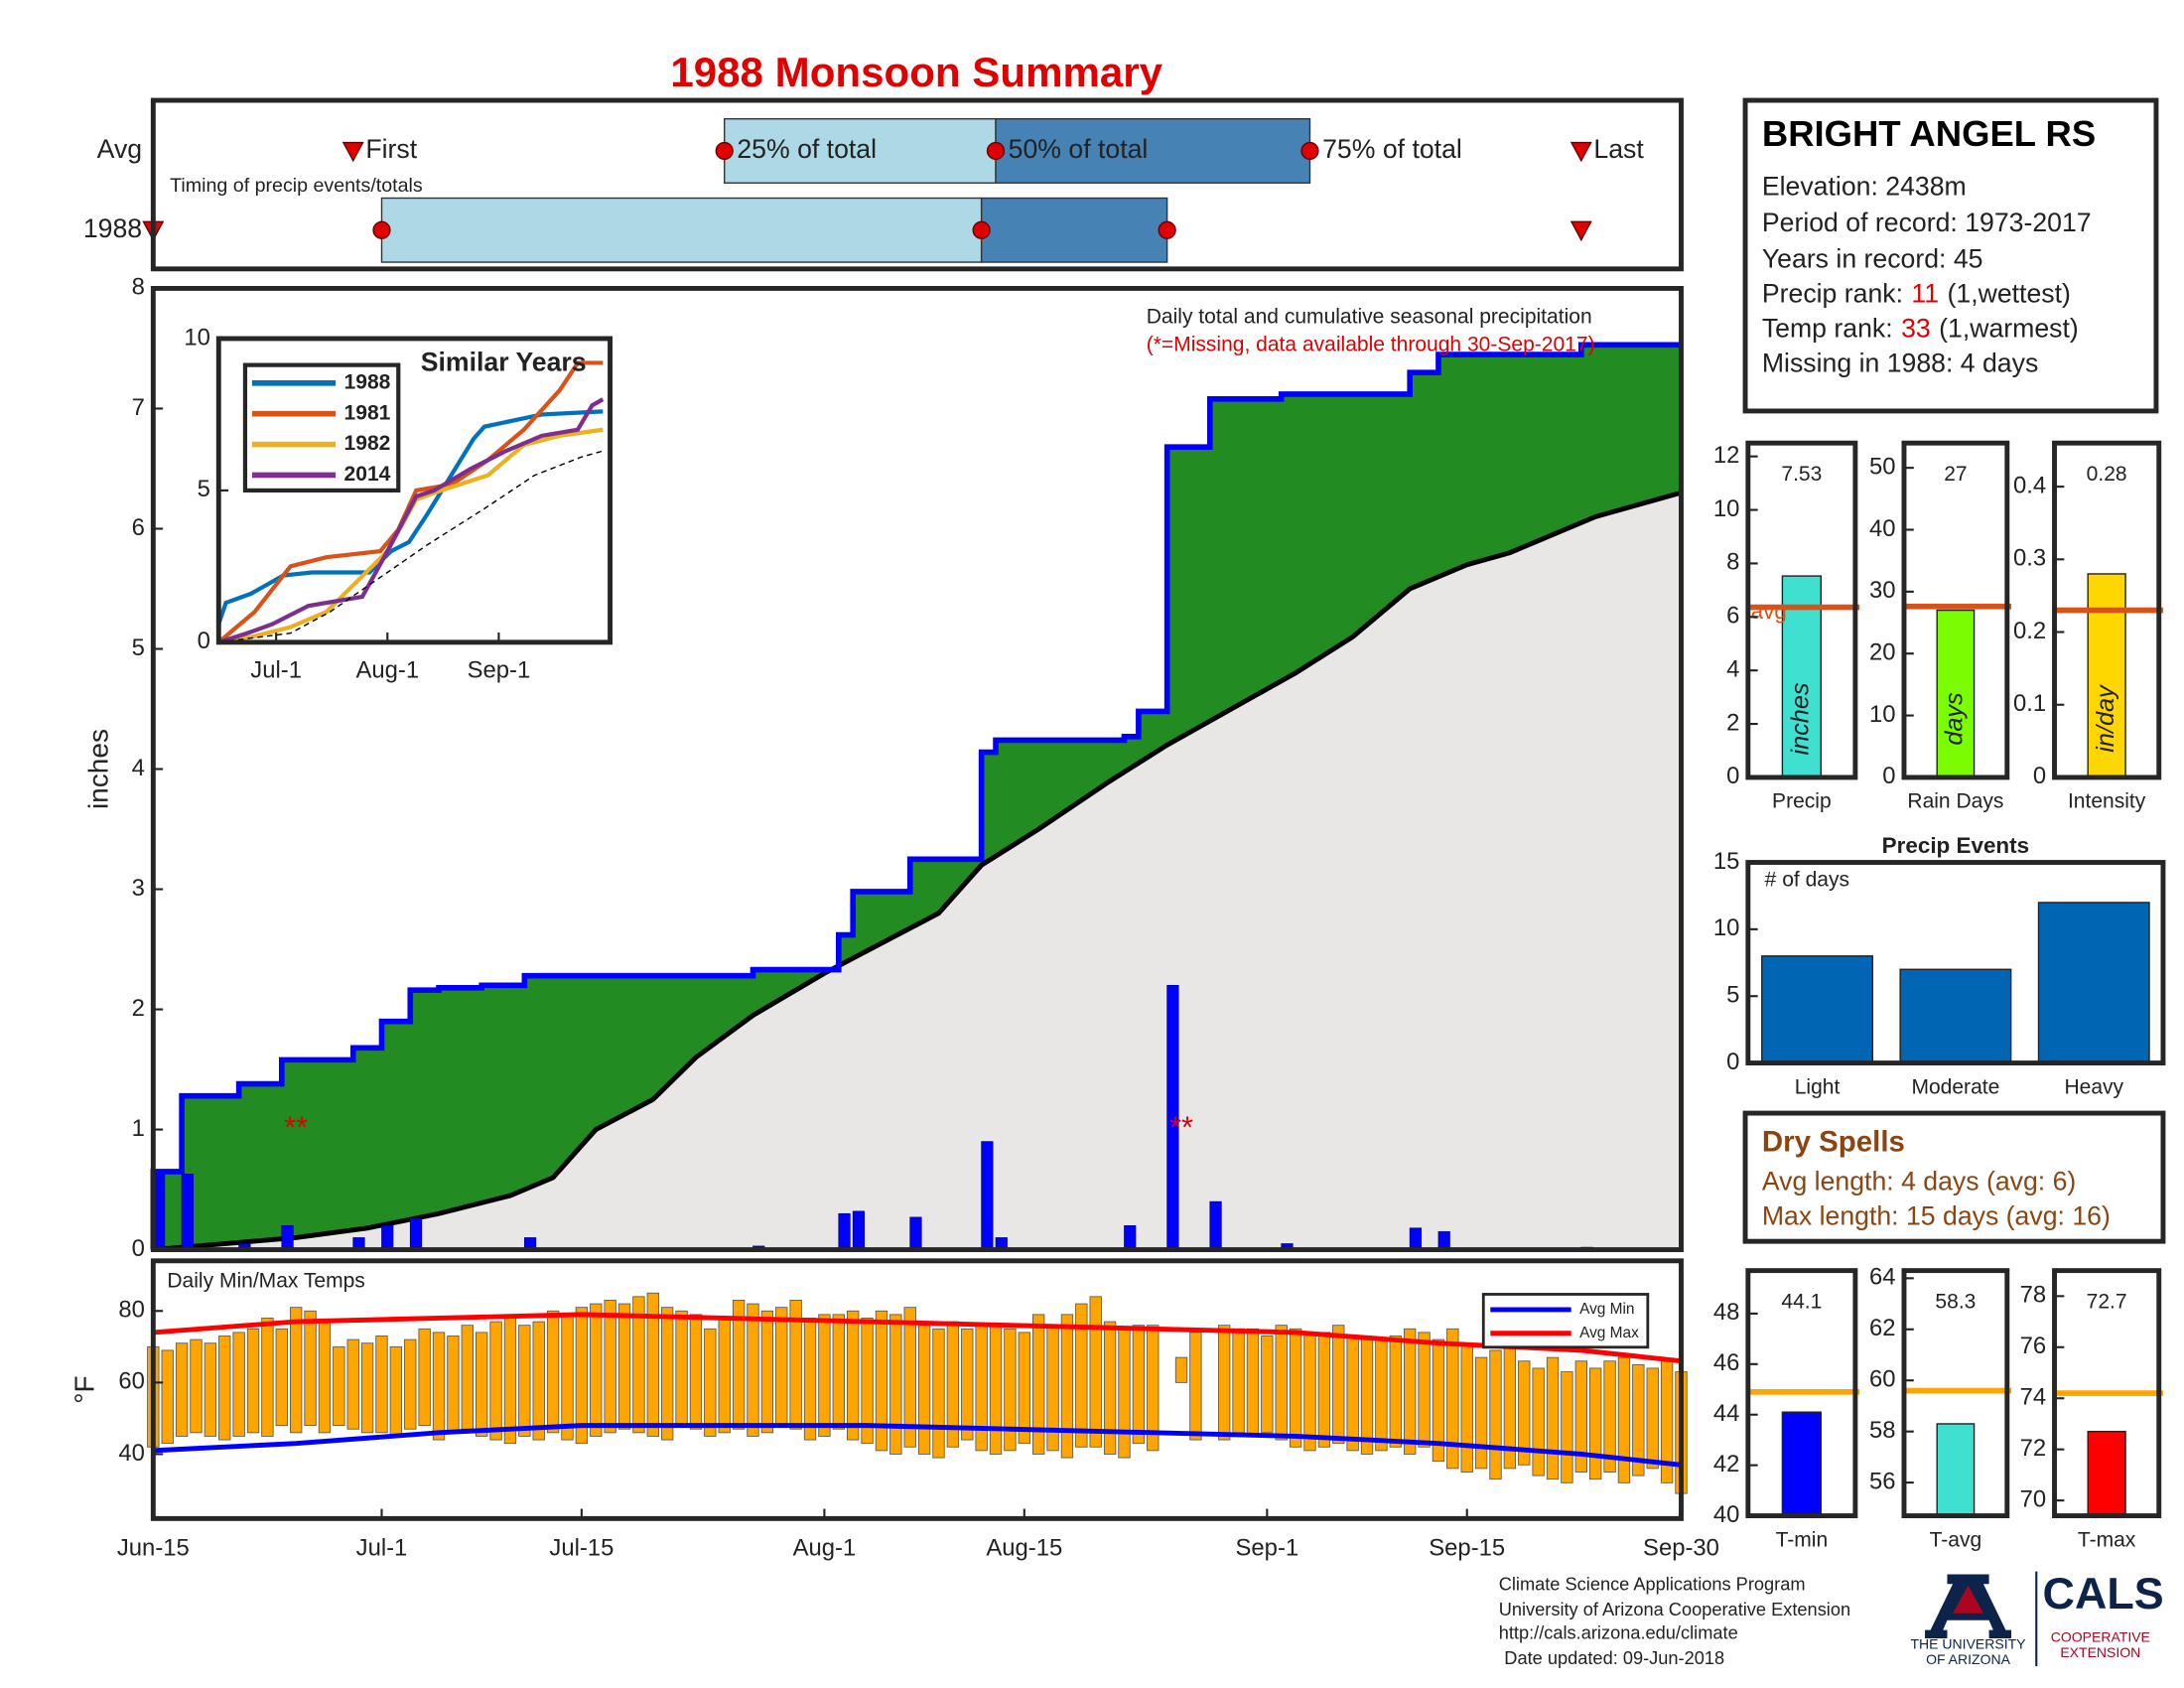  I want to click on footer-line: Climate Science Applications Program, so click(1652, 1584).